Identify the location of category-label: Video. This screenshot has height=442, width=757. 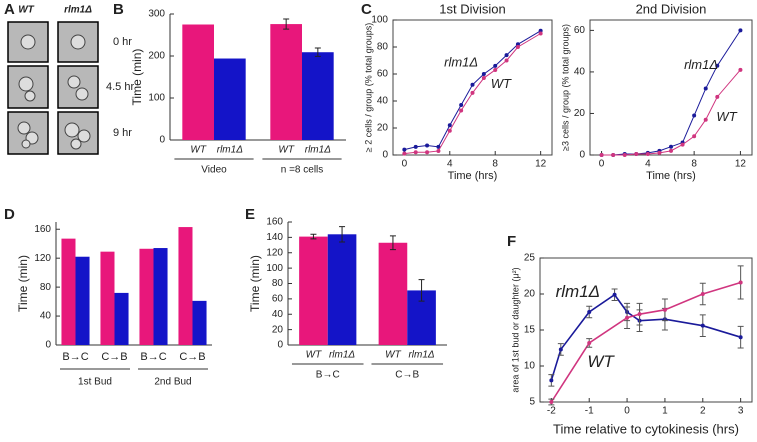
(214, 170).